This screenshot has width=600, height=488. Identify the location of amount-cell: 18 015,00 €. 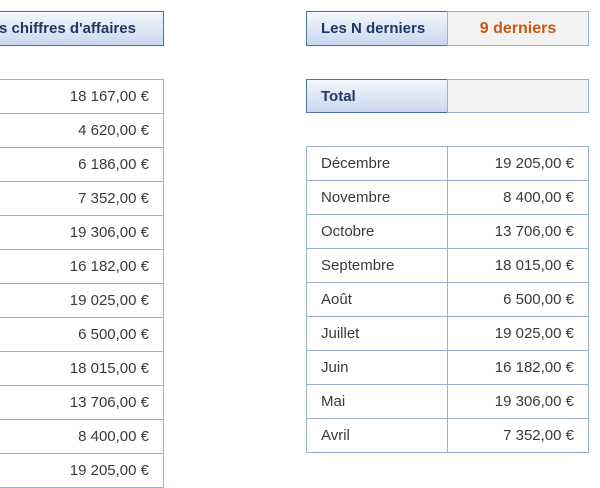
(518, 265).